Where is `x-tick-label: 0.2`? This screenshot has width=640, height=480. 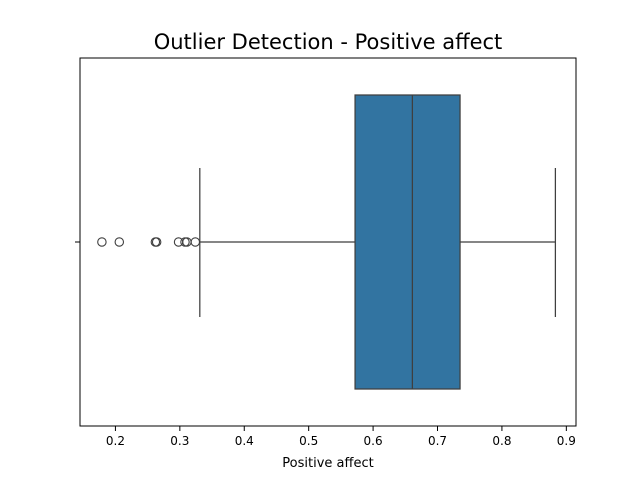 x-tick-label: 0.2 is located at coordinates (115, 441).